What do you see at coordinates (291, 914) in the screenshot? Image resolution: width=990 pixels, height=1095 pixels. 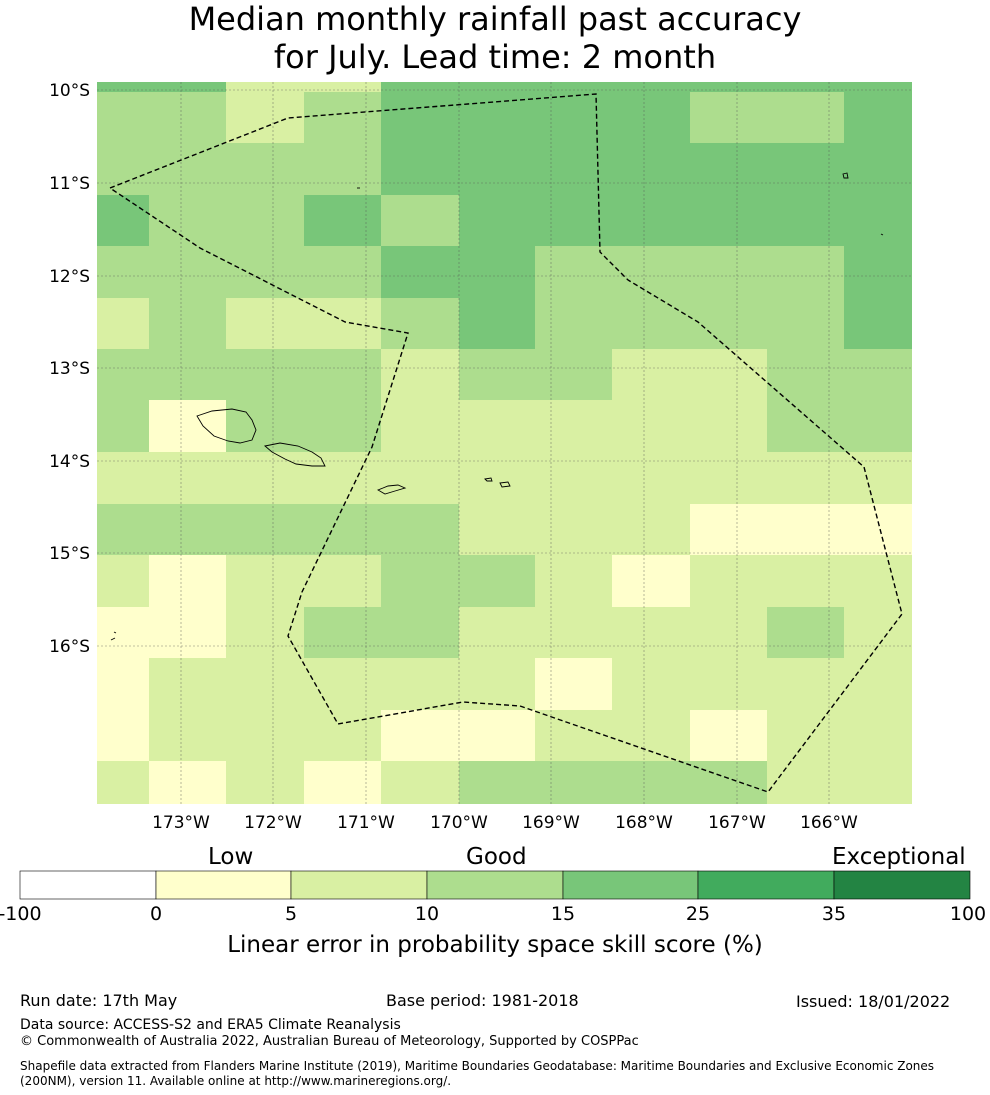 I see `legend-tick: 5` at bounding box center [291, 914].